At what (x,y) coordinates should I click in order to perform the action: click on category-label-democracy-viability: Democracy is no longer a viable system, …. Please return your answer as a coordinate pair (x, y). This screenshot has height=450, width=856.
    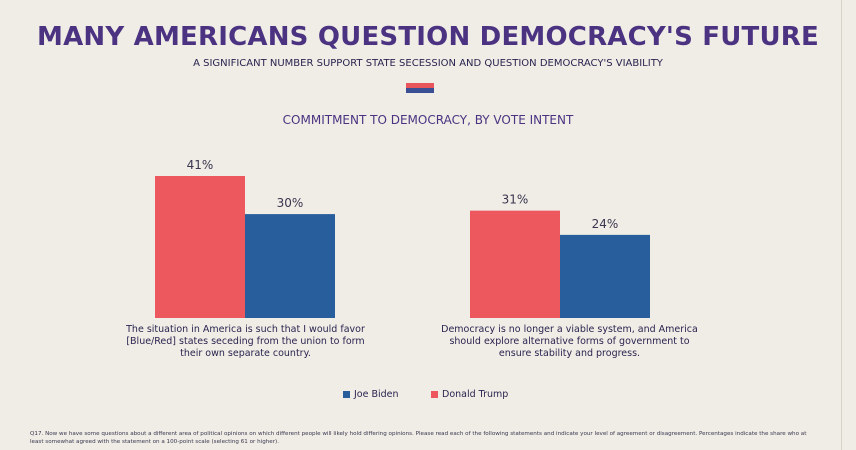
    Looking at the image, I should click on (569, 341).